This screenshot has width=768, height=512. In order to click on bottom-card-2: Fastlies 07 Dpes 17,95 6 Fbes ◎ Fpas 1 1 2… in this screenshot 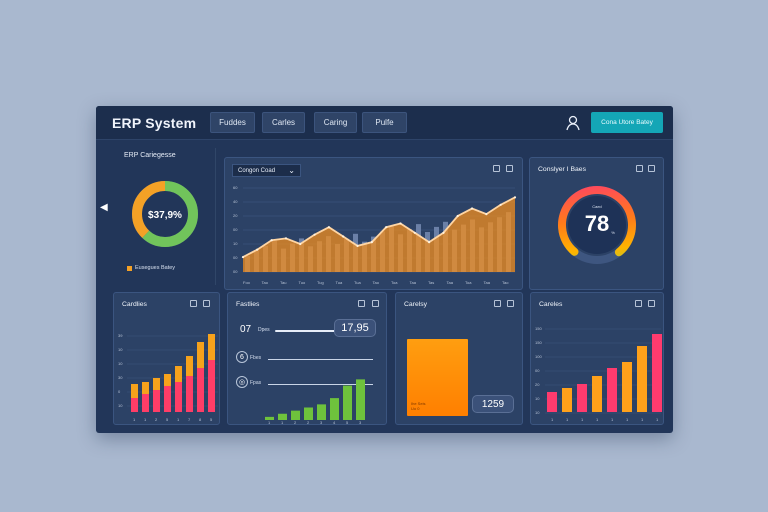, I will do `click(307, 358)`.